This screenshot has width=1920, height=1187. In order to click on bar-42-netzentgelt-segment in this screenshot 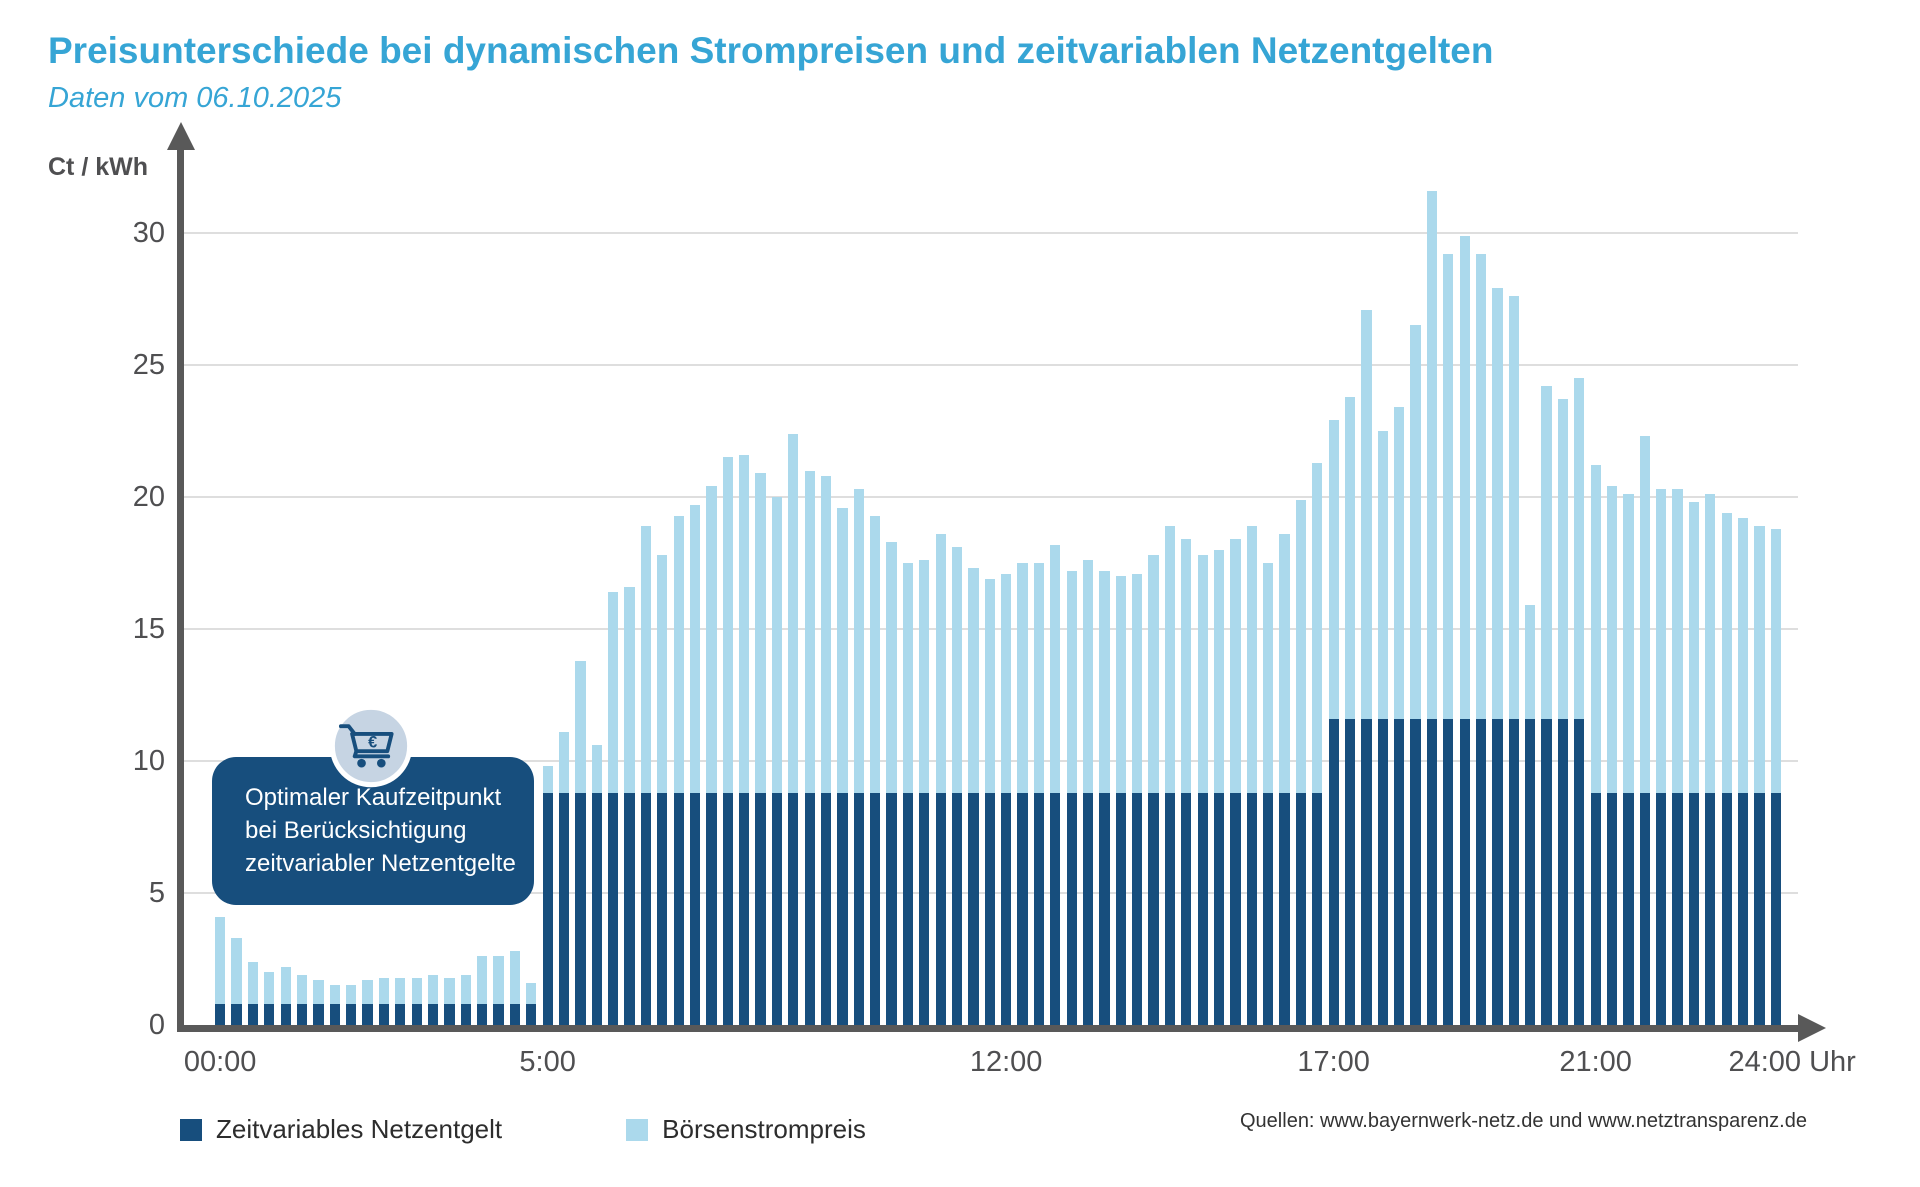, I will do `click(908, 908)`.